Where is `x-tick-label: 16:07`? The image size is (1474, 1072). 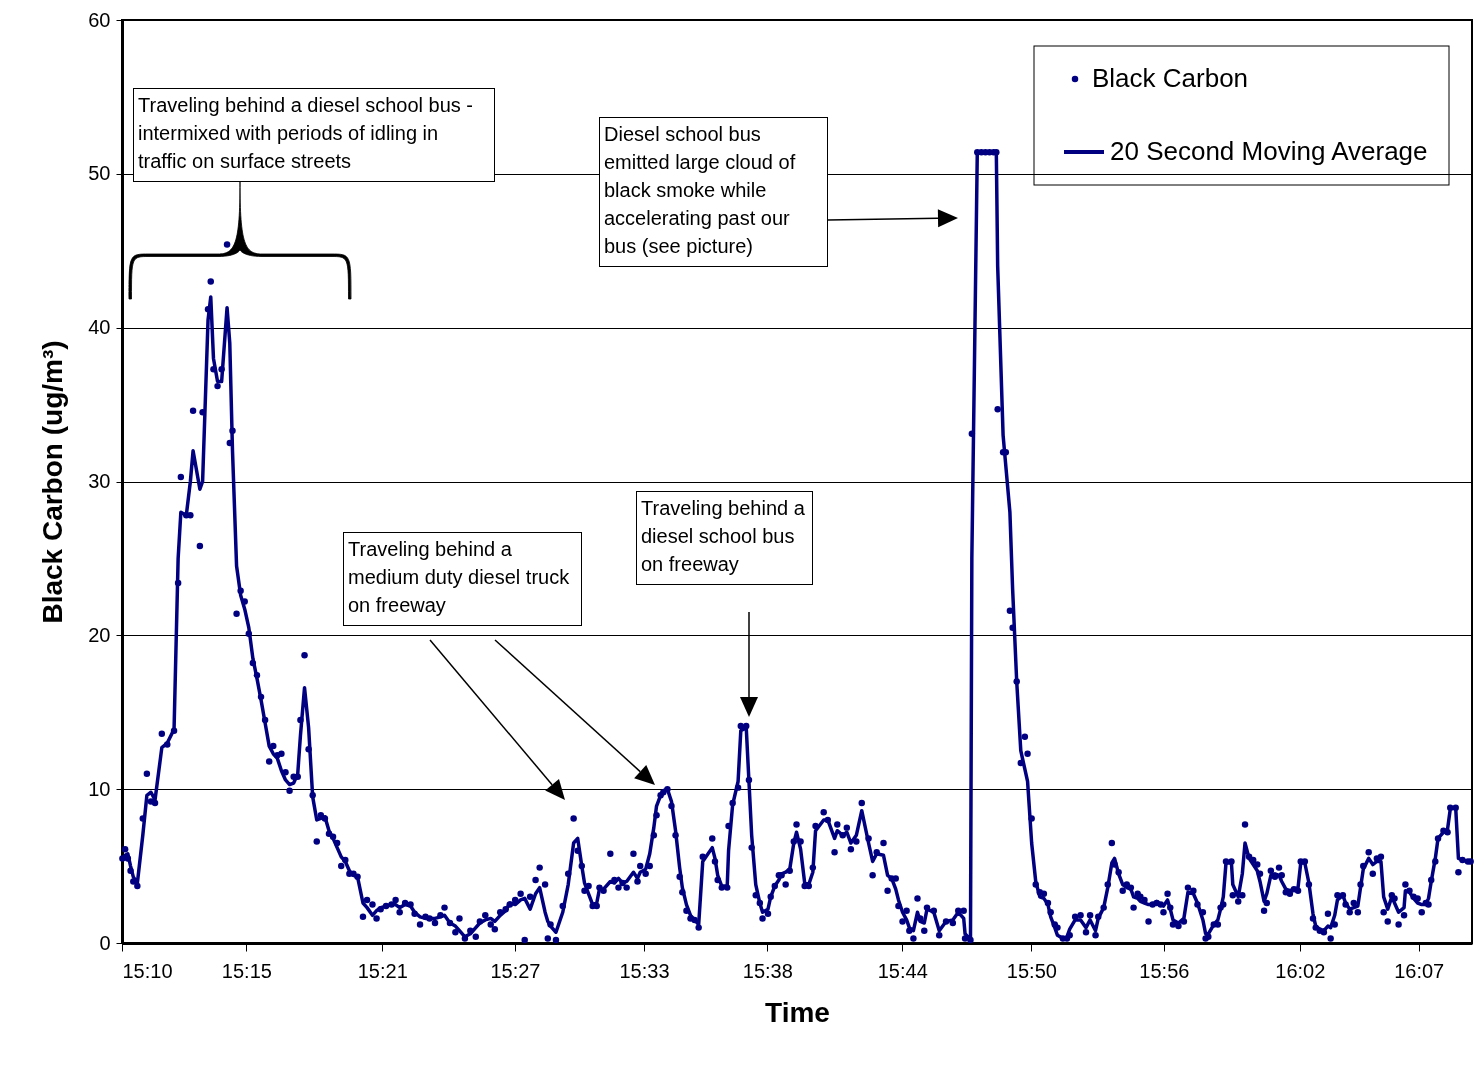
x-tick-label: 16:07 is located at coordinates (1419, 970).